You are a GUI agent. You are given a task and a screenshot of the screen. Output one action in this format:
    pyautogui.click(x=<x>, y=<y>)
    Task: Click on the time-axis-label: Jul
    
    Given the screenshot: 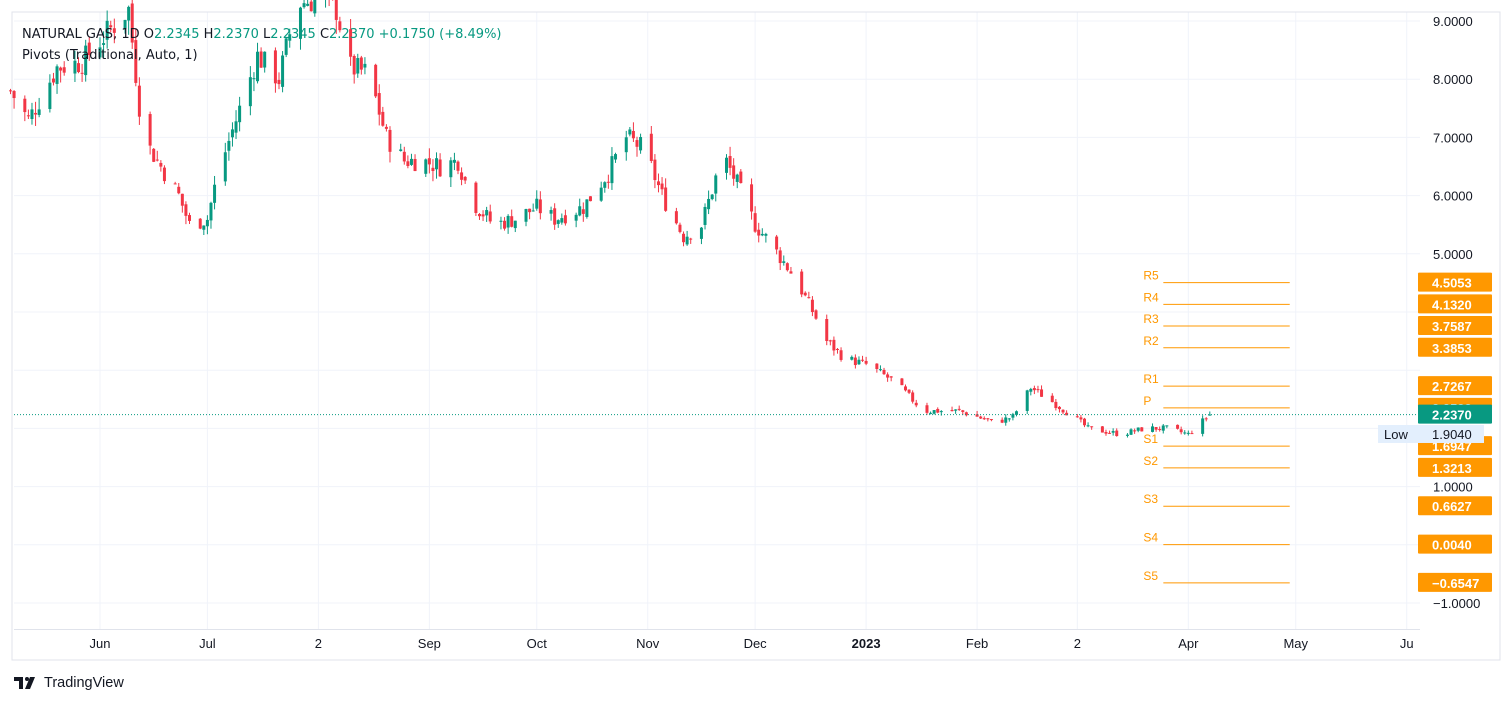 What is the action you would take?
    pyautogui.click(x=207, y=643)
    